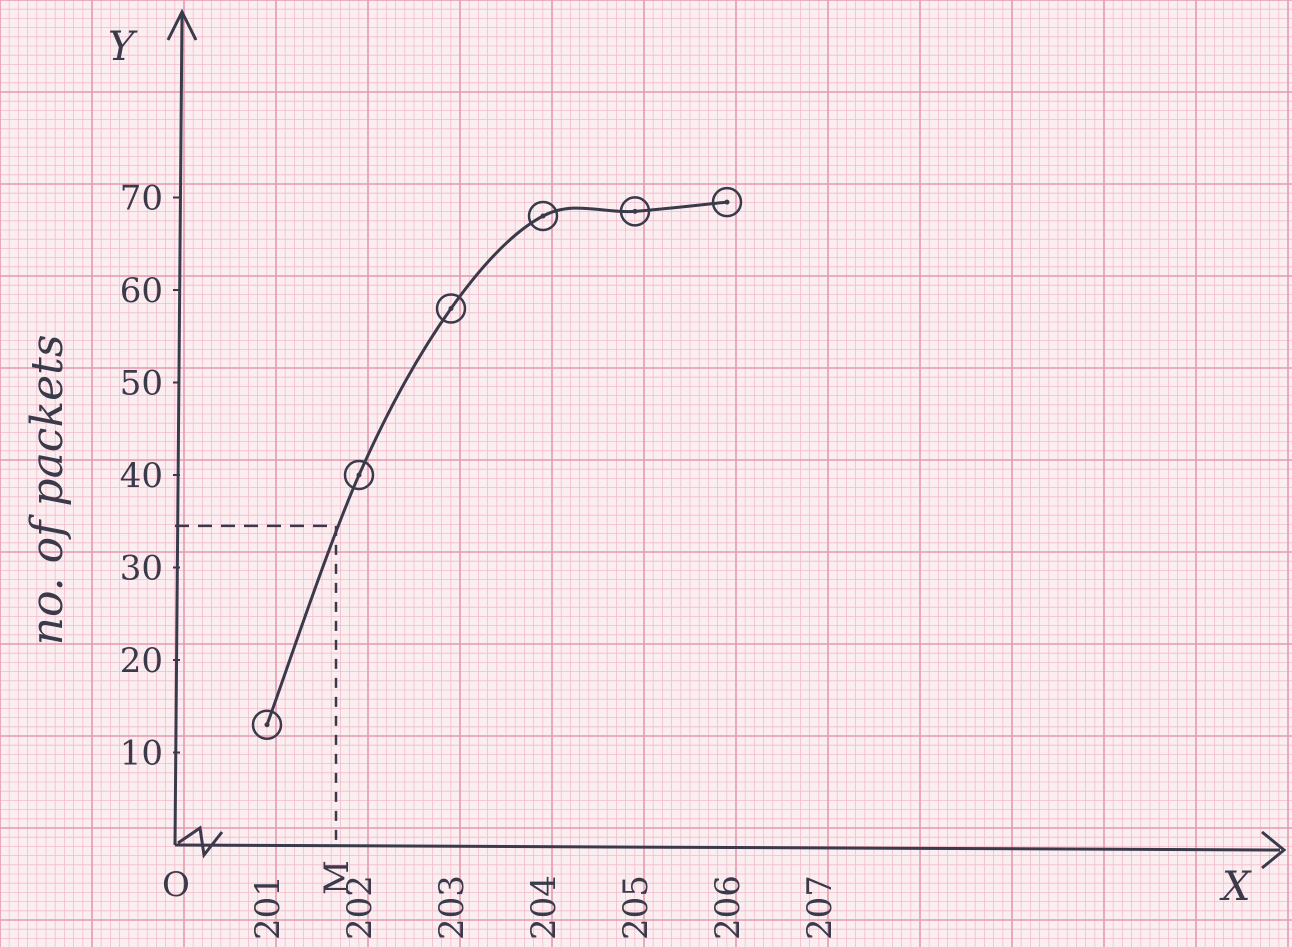 The height and width of the screenshot is (947, 1292). I want to click on x-tick-label: 201, so click(268, 907).